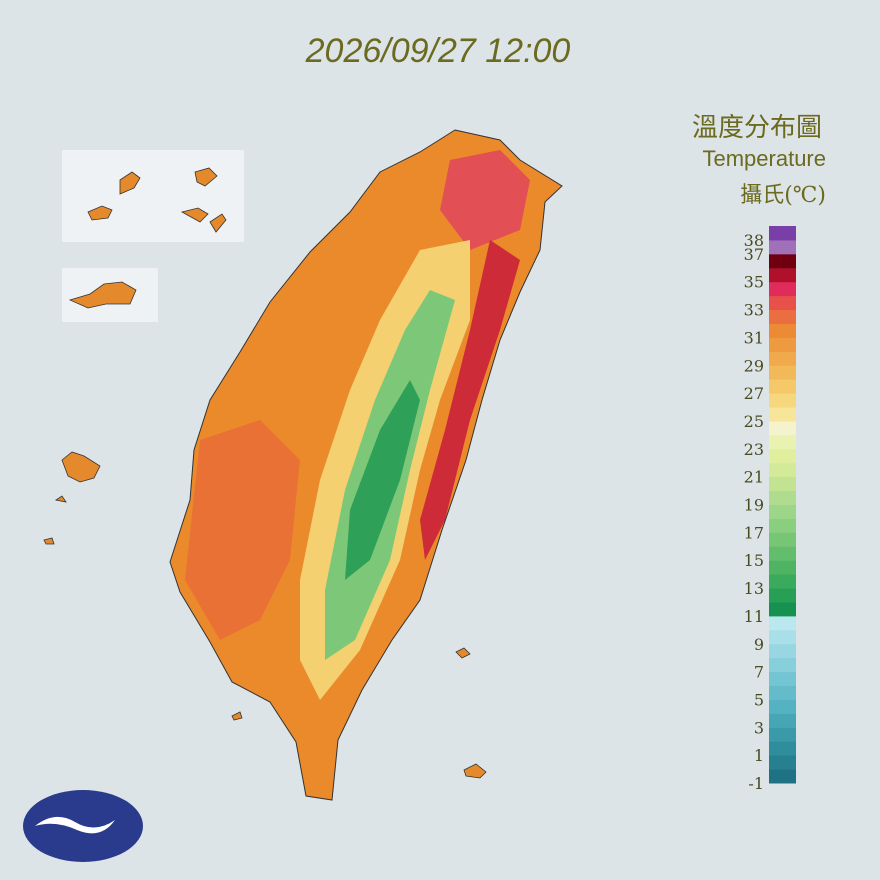 Image resolution: width=880 pixels, height=880 pixels. Describe the element at coordinates (764, 158) in the screenshot. I see `legend-subtitle: Temperature` at that location.